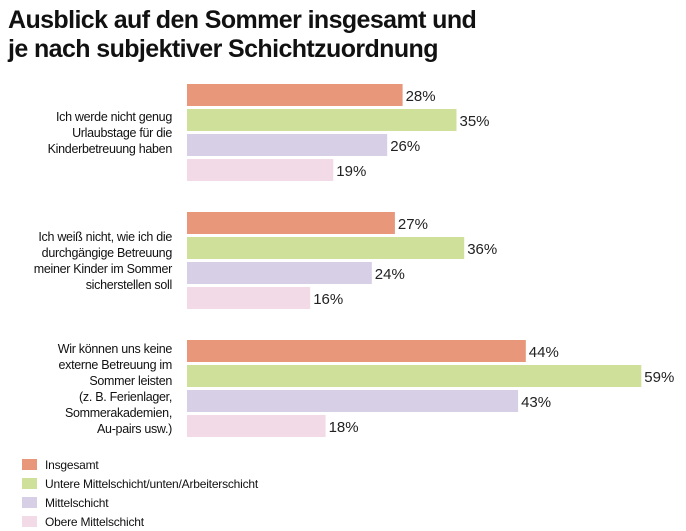  Describe the element at coordinates (125, 396) in the screenshot. I see `category-label-line: (z. B. Ferienlager,` at that location.